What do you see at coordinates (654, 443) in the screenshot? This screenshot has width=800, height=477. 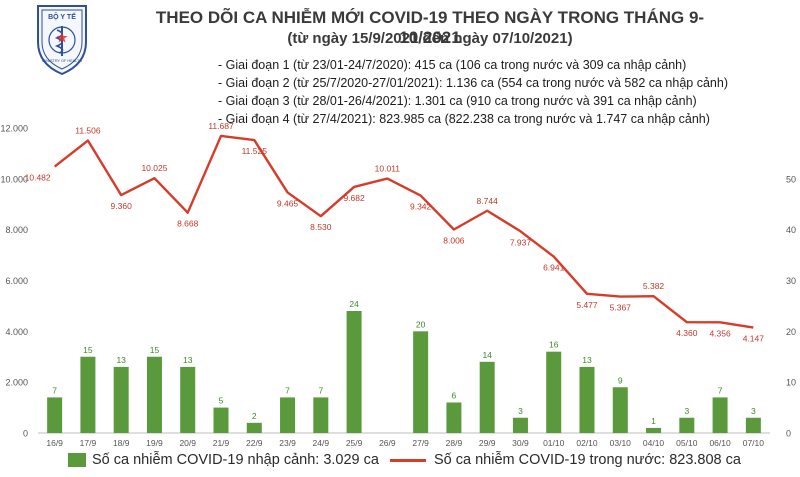 I see `x-tick-label: 04/10` at bounding box center [654, 443].